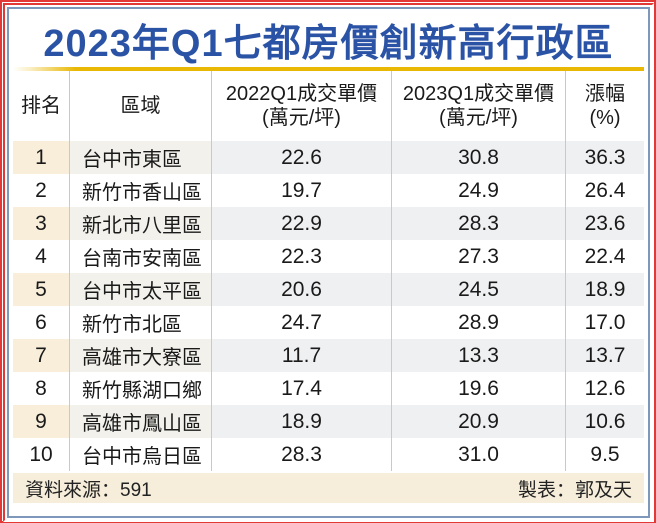 The height and width of the screenshot is (523, 656). What do you see at coordinates (604, 256) in the screenshot?
I see `change-cell: 22.4` at bounding box center [604, 256].